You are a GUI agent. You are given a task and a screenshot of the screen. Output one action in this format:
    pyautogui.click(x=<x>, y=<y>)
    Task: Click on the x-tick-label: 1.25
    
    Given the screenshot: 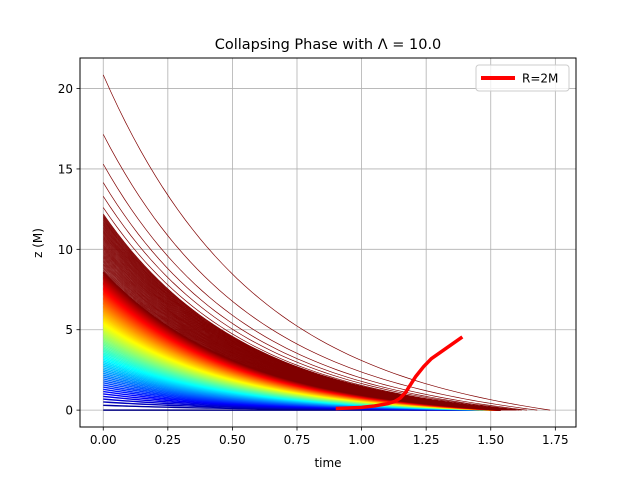 What is the action you would take?
    pyautogui.click(x=426, y=440)
    